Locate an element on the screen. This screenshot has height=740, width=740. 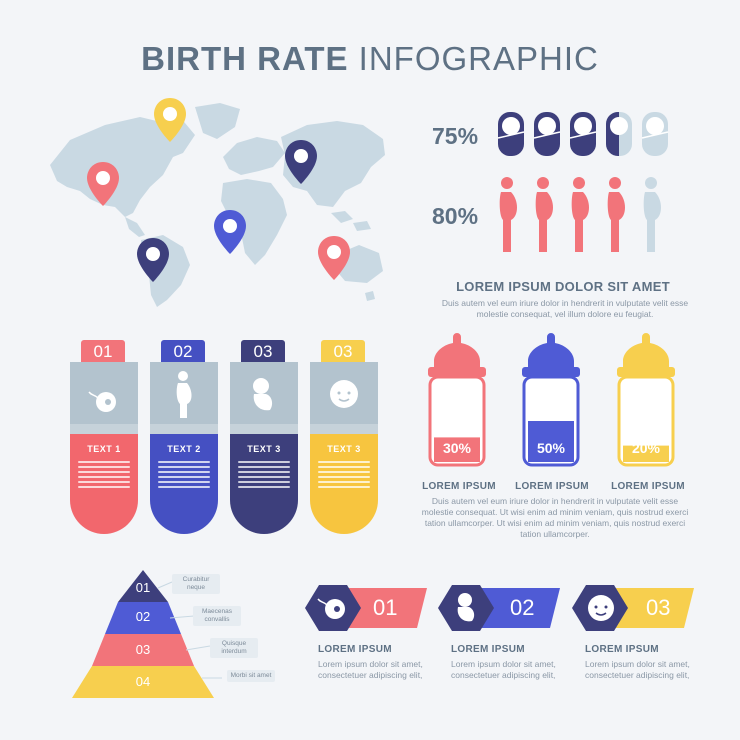
hex-step-number: 01 is located at coordinates (385, 607).